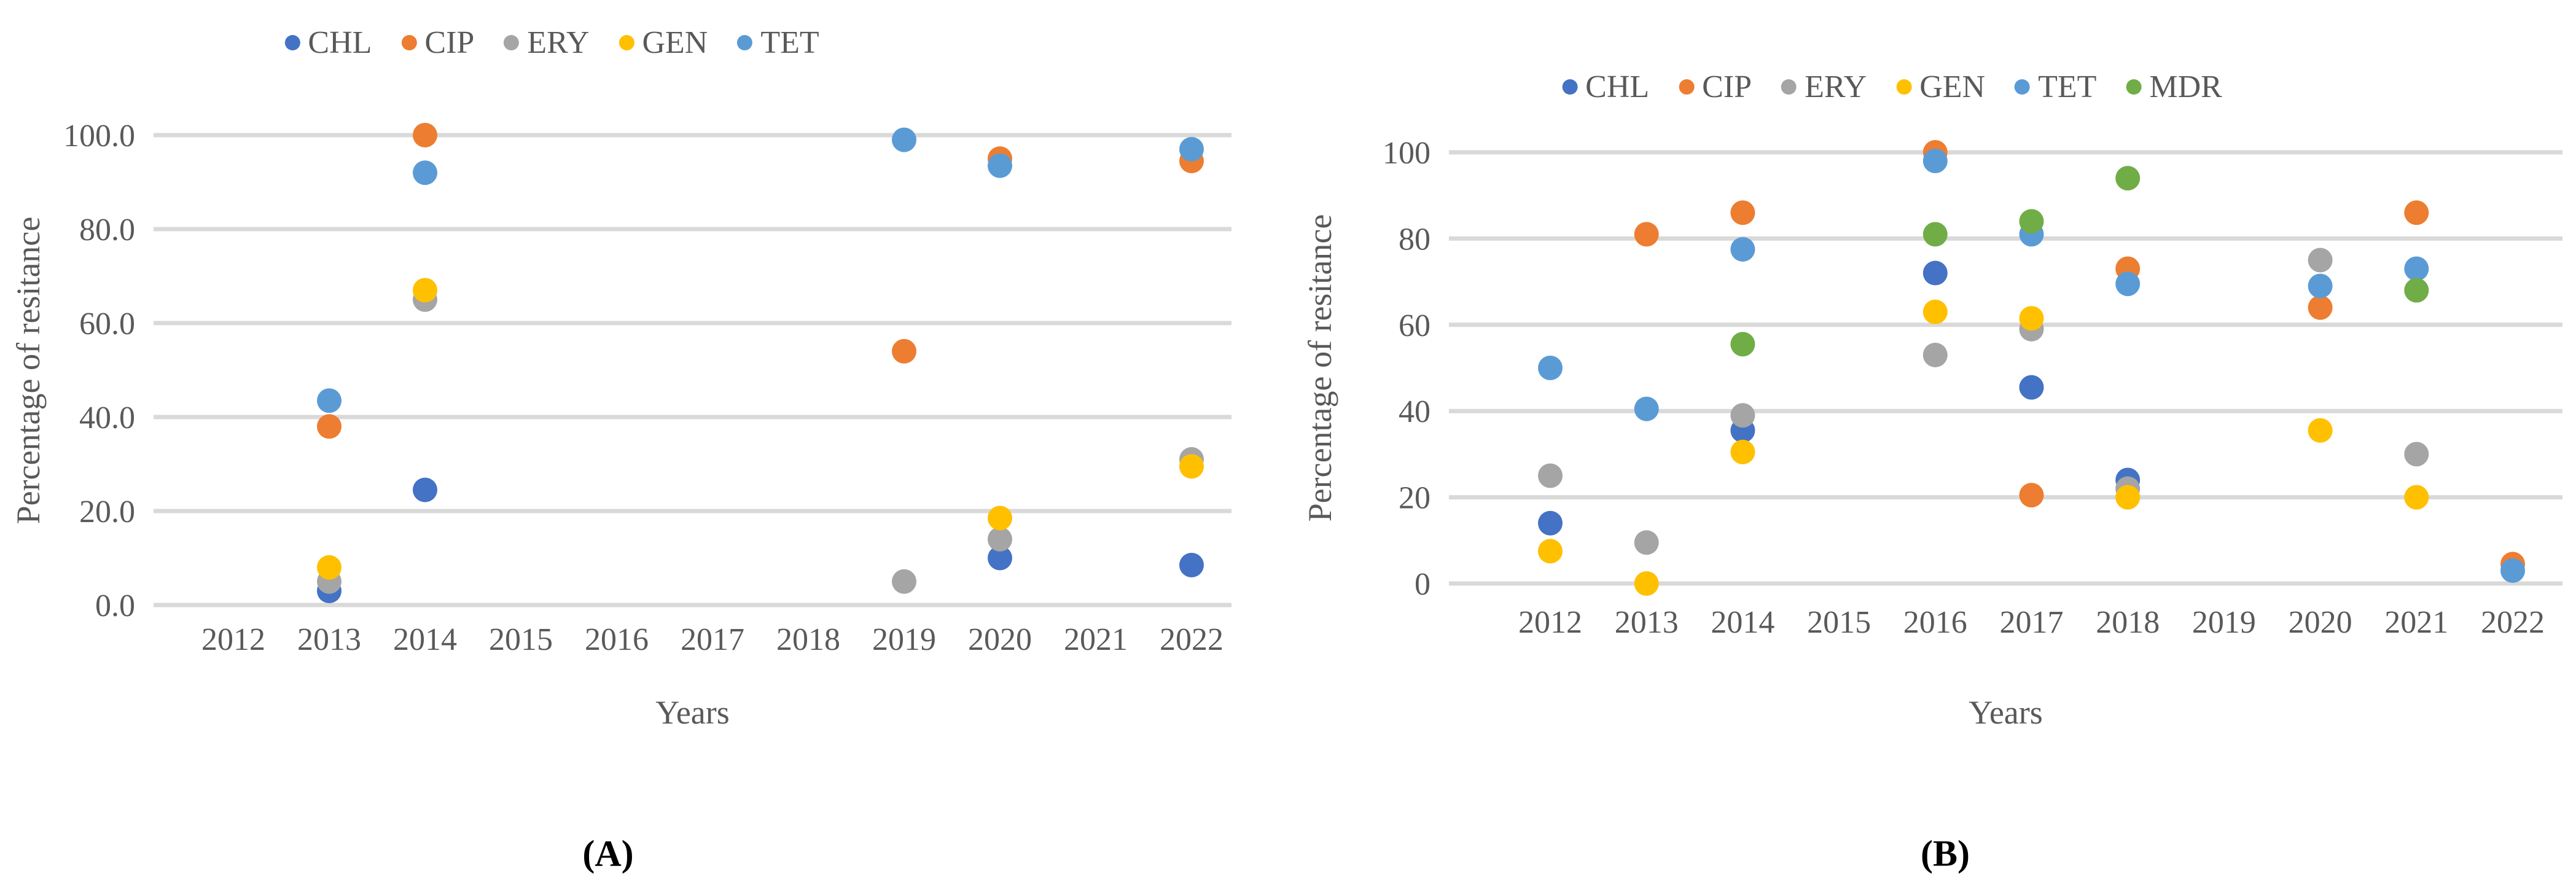  I want to click on x-tick-label-a-2017: 2017, so click(712, 639).